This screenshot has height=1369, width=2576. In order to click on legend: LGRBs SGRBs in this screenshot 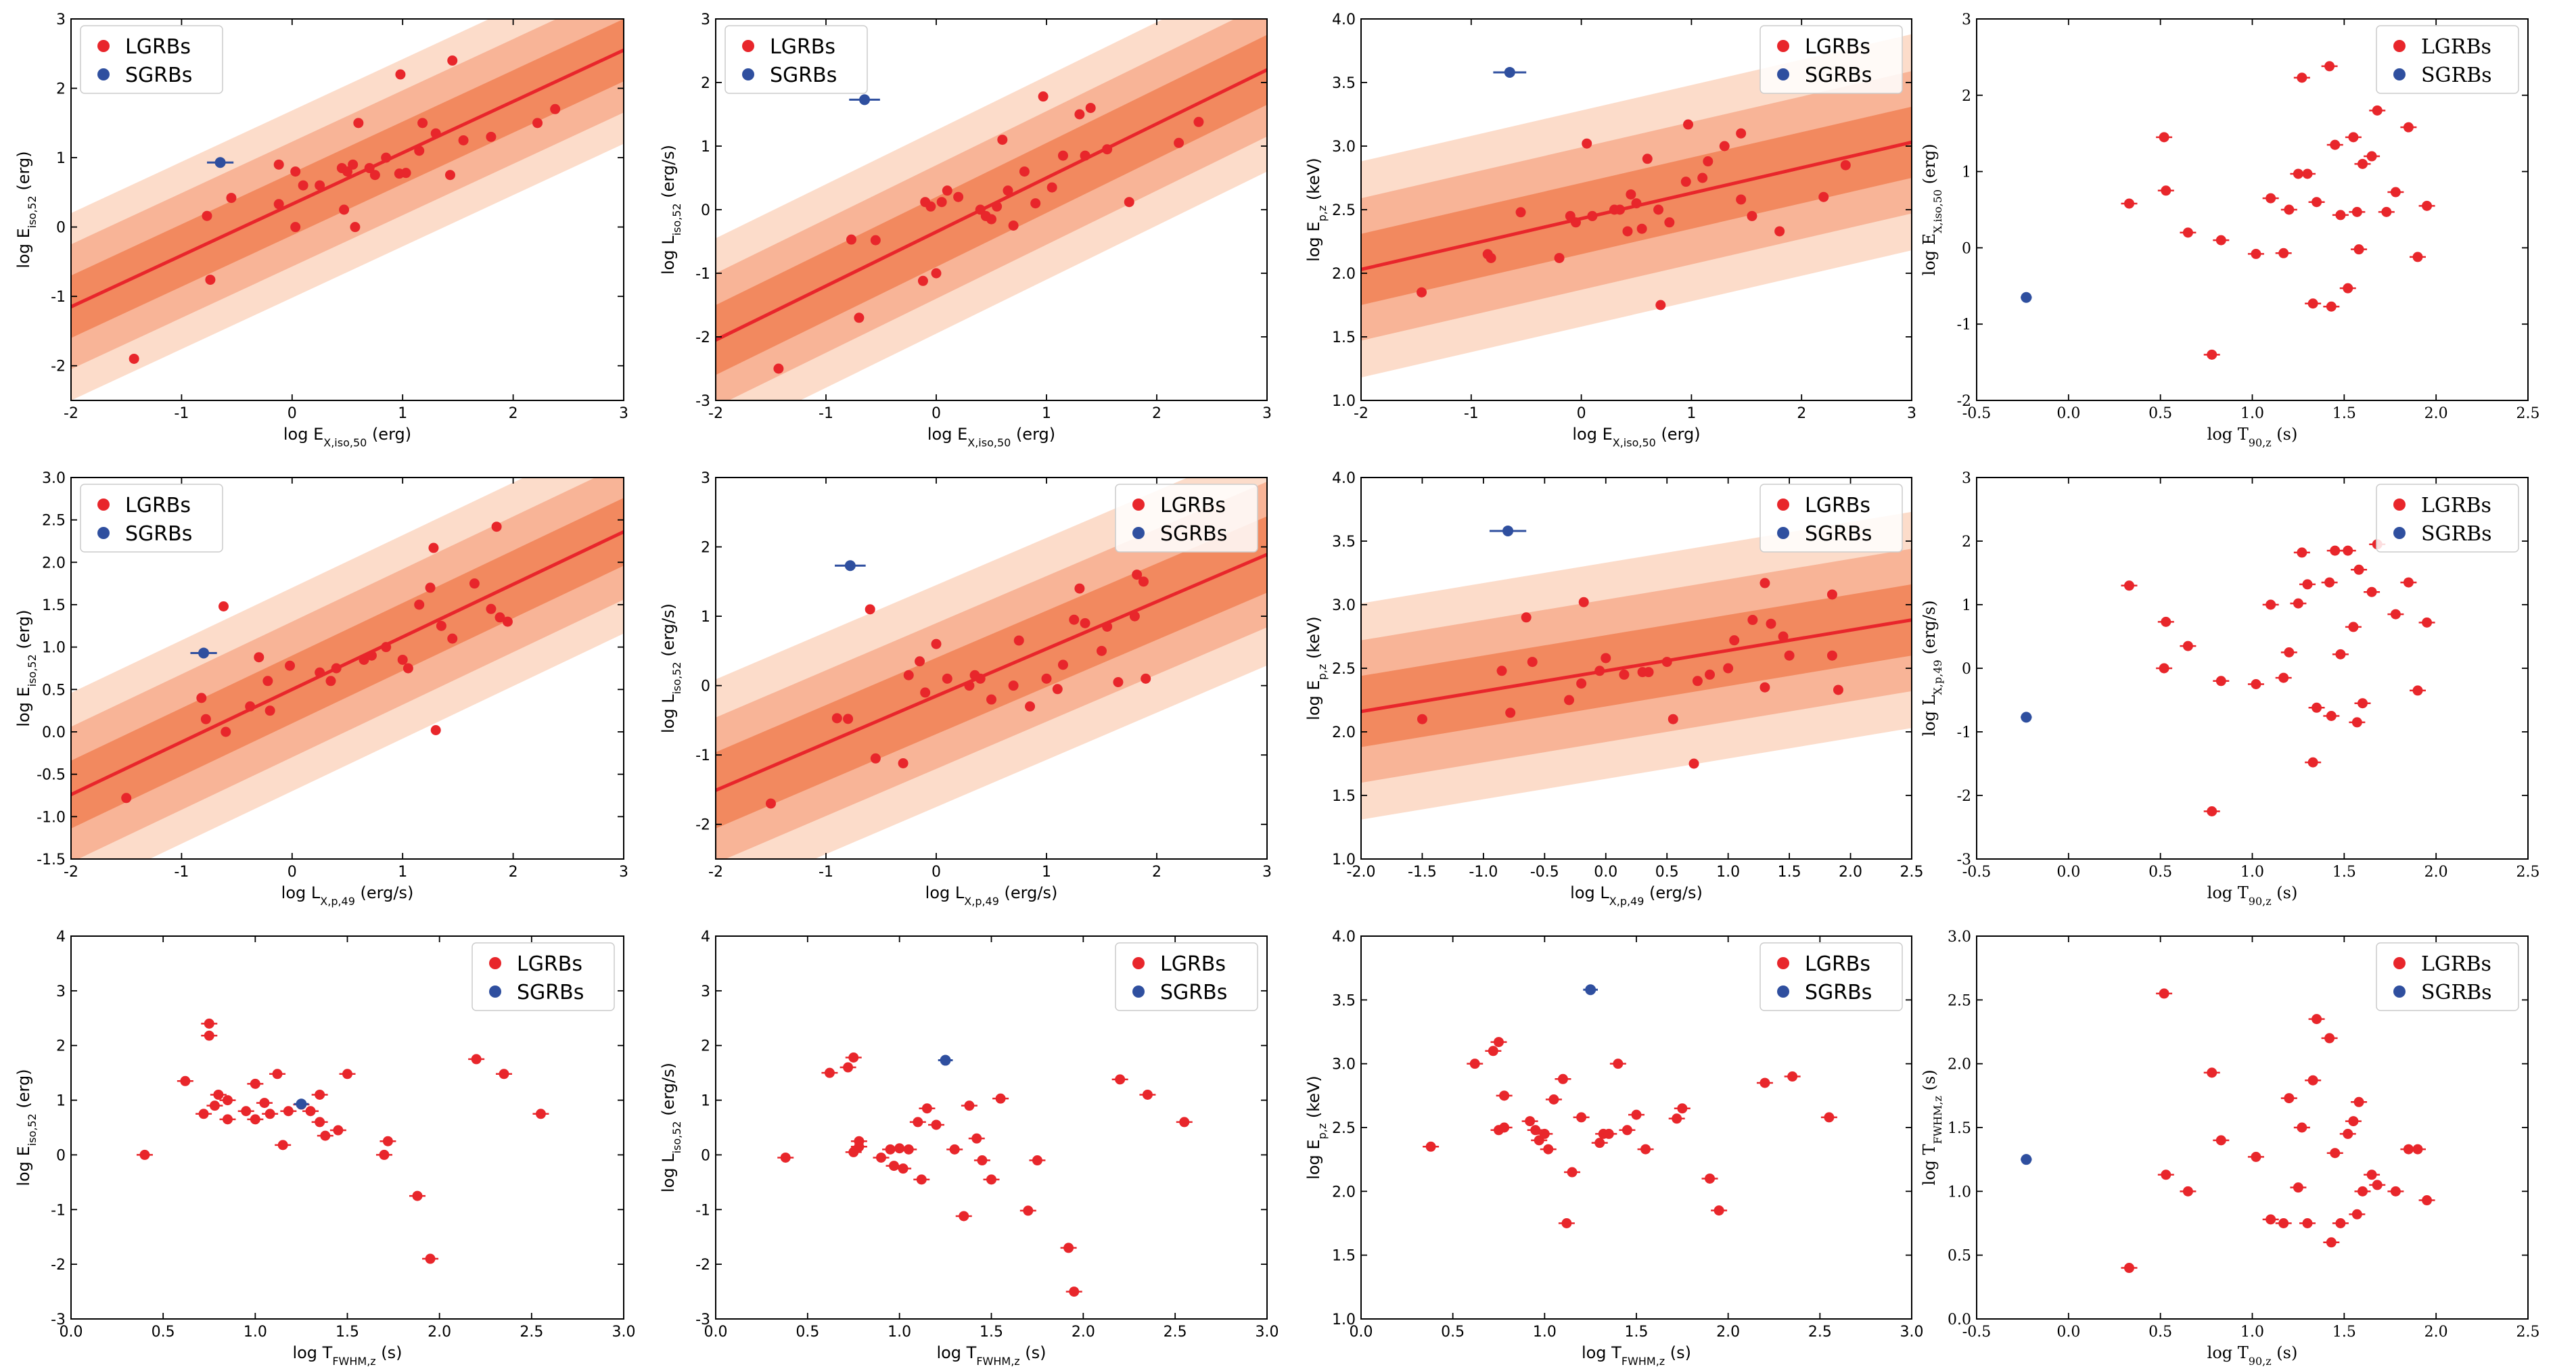, I will do `click(2447, 518)`.